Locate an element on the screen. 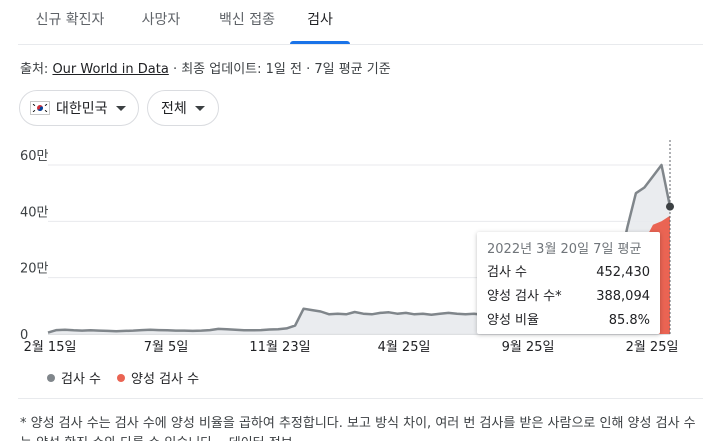 The height and width of the screenshot is (441, 713). tab-label: 백신 접종 is located at coordinates (247, 20).